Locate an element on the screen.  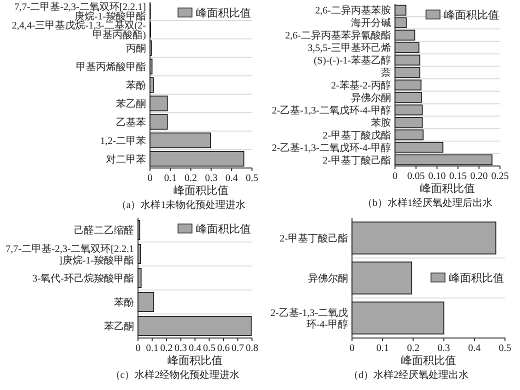
x-tick-label: 0.20 is located at coordinates (479, 176).